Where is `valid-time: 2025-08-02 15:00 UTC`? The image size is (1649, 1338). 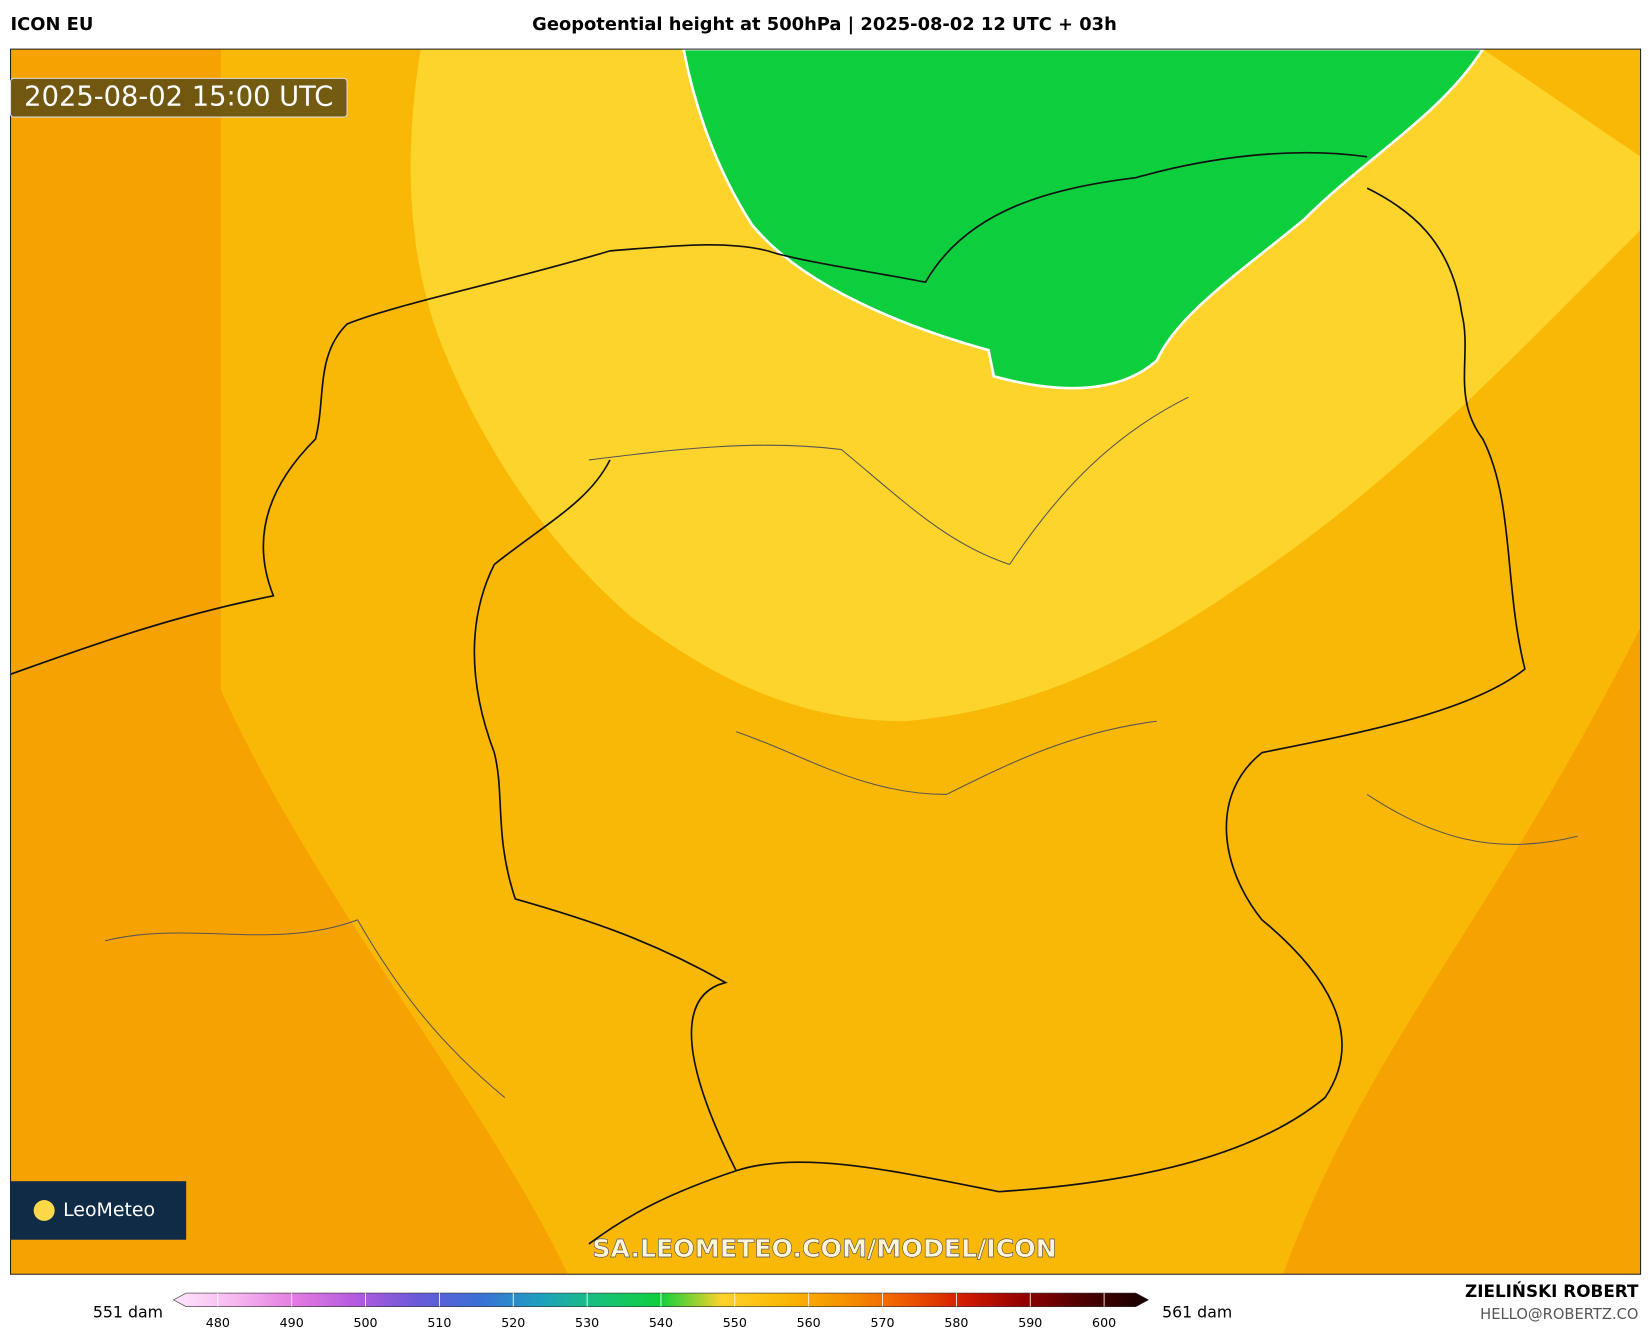
valid-time: 2025-08-02 15:00 UTC is located at coordinates (178, 97).